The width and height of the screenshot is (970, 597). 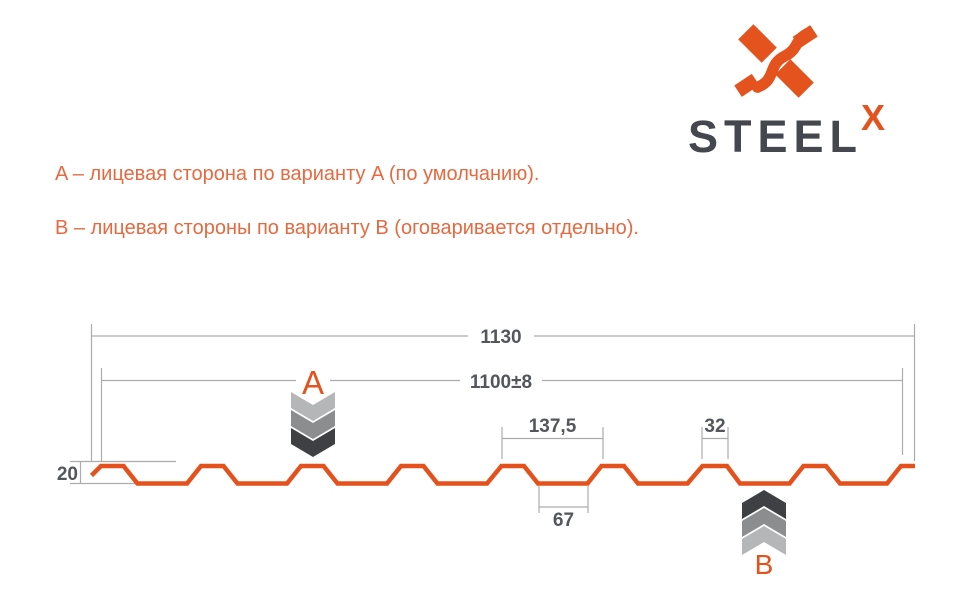 I want to click on logo: STEELX, so click(x=795, y=91).